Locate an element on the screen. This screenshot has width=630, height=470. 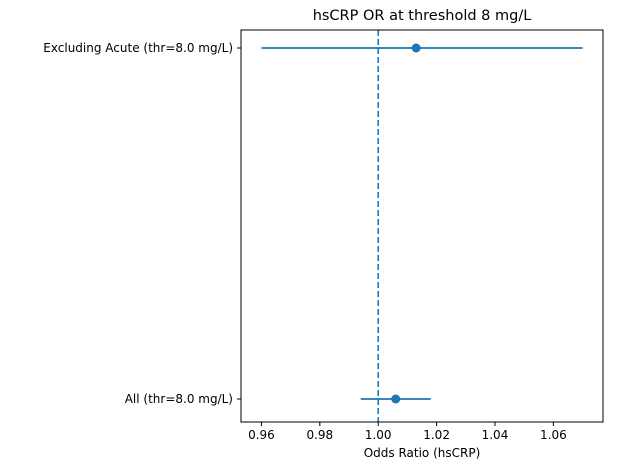
x-tick-label: 1.04 is located at coordinates (495, 435).